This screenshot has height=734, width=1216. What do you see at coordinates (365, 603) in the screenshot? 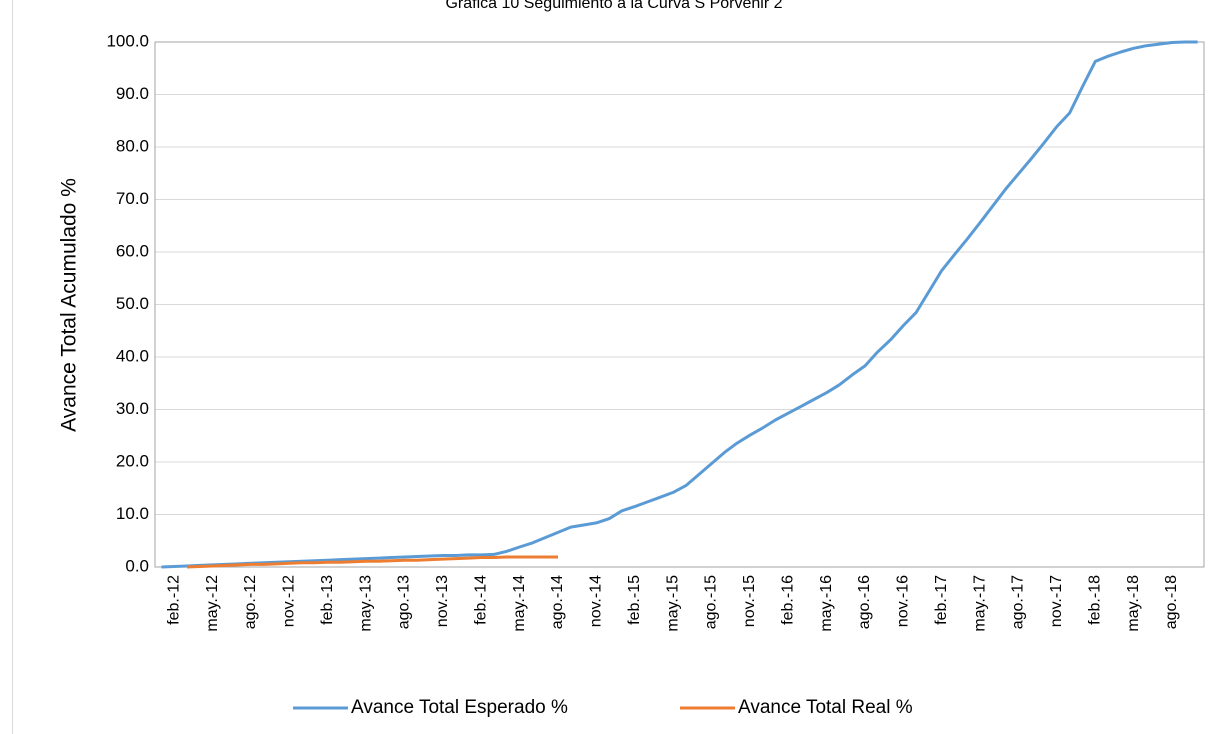
I see `x-tick-label: may.-13` at bounding box center [365, 603].